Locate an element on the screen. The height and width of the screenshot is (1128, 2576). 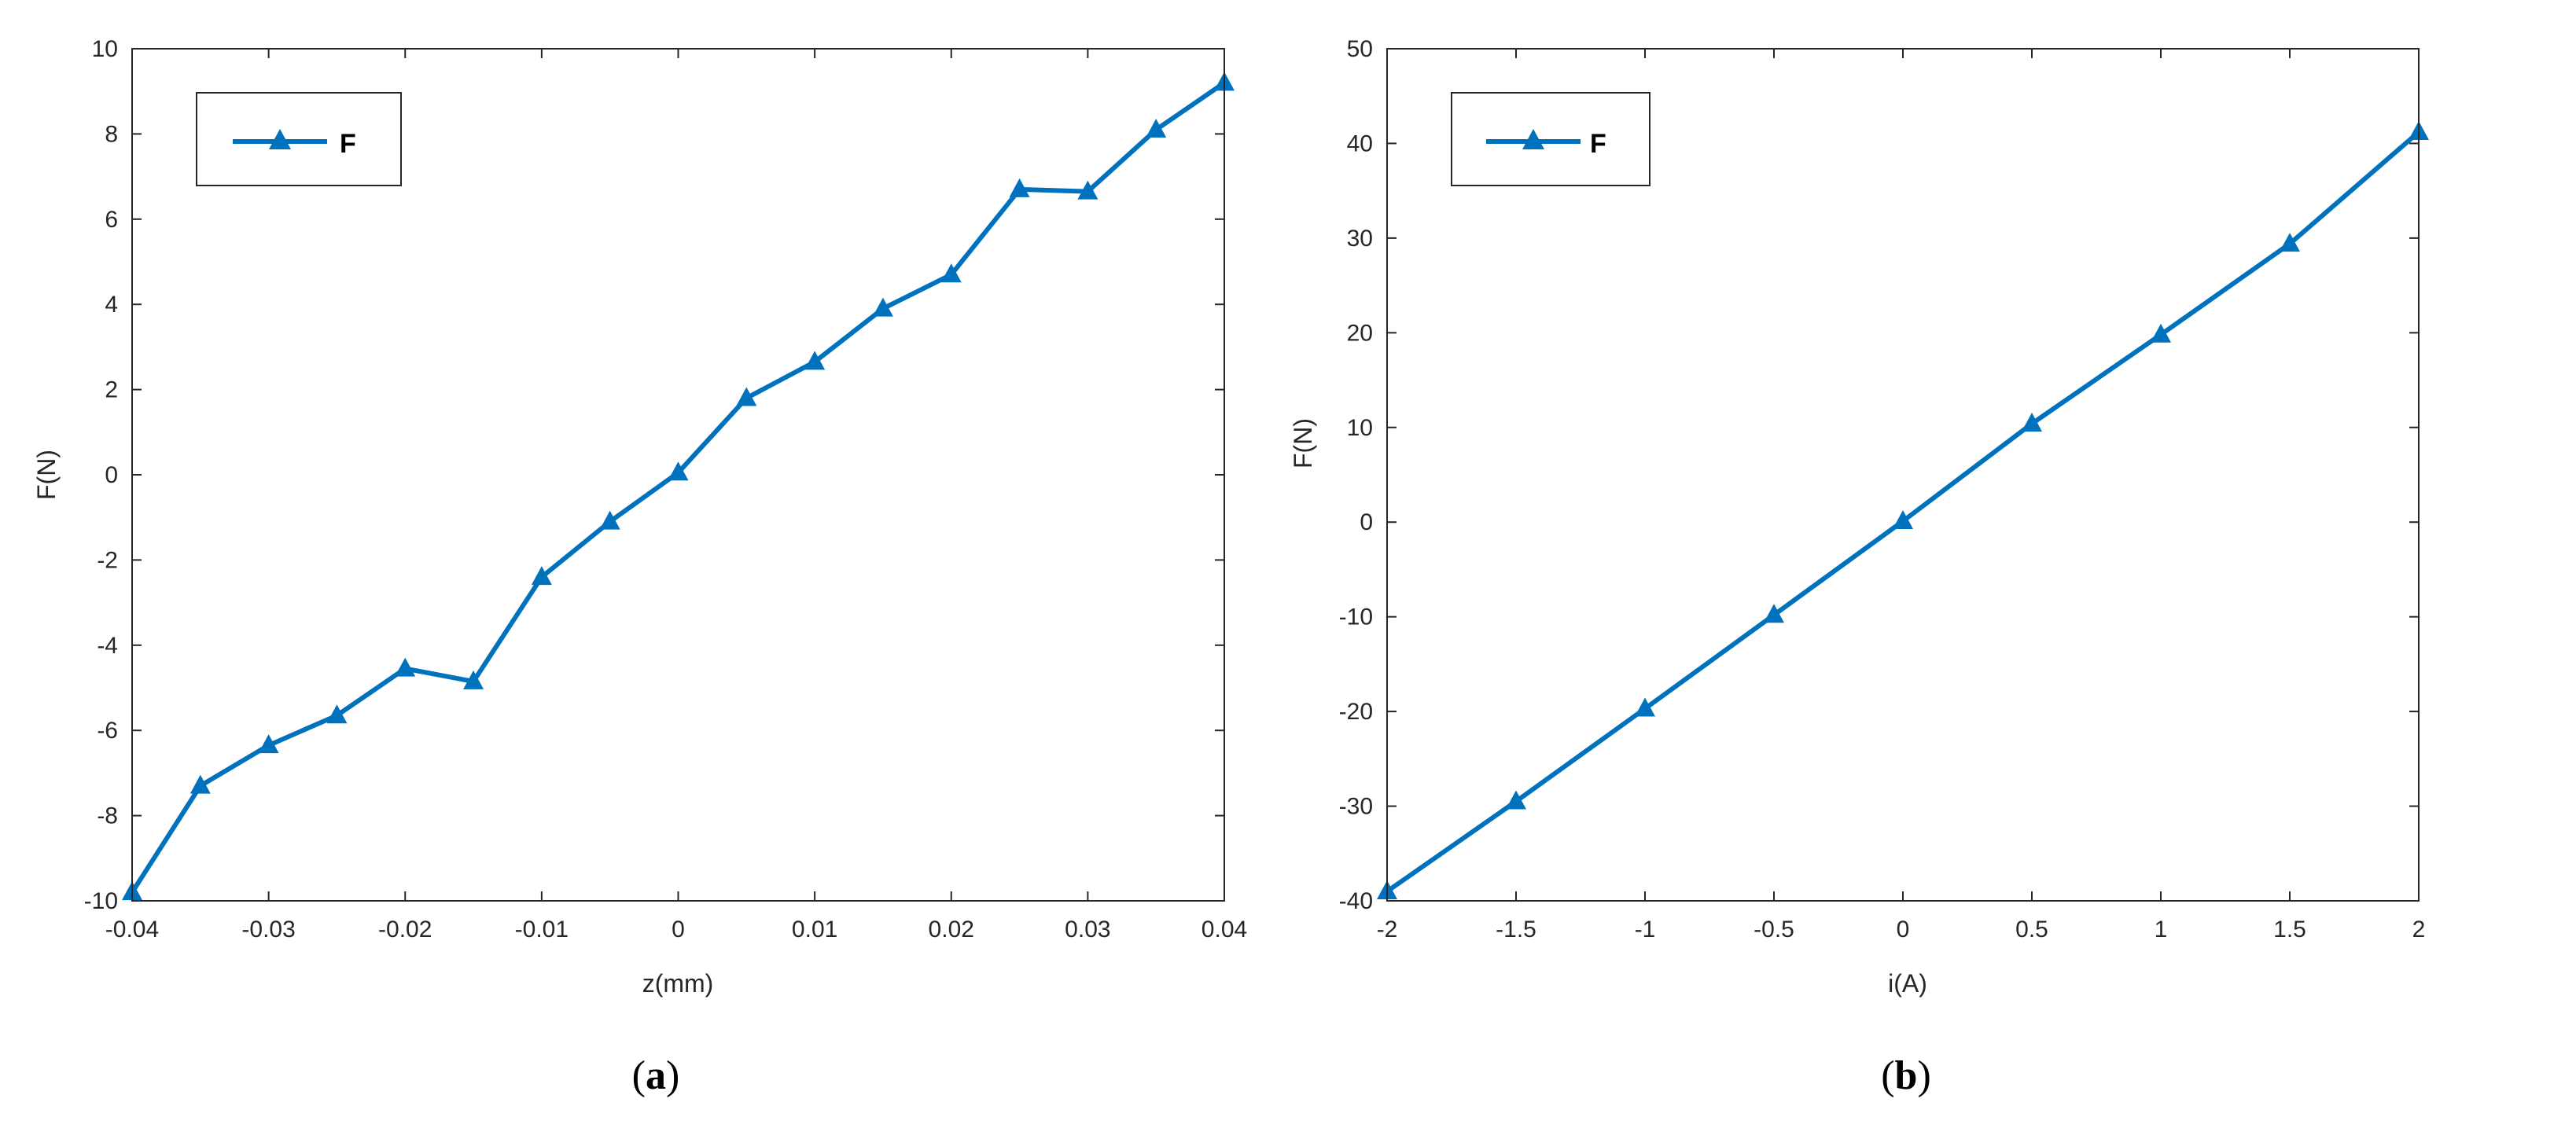
x-tick-label: 0.5 is located at coordinates (2031, 929).